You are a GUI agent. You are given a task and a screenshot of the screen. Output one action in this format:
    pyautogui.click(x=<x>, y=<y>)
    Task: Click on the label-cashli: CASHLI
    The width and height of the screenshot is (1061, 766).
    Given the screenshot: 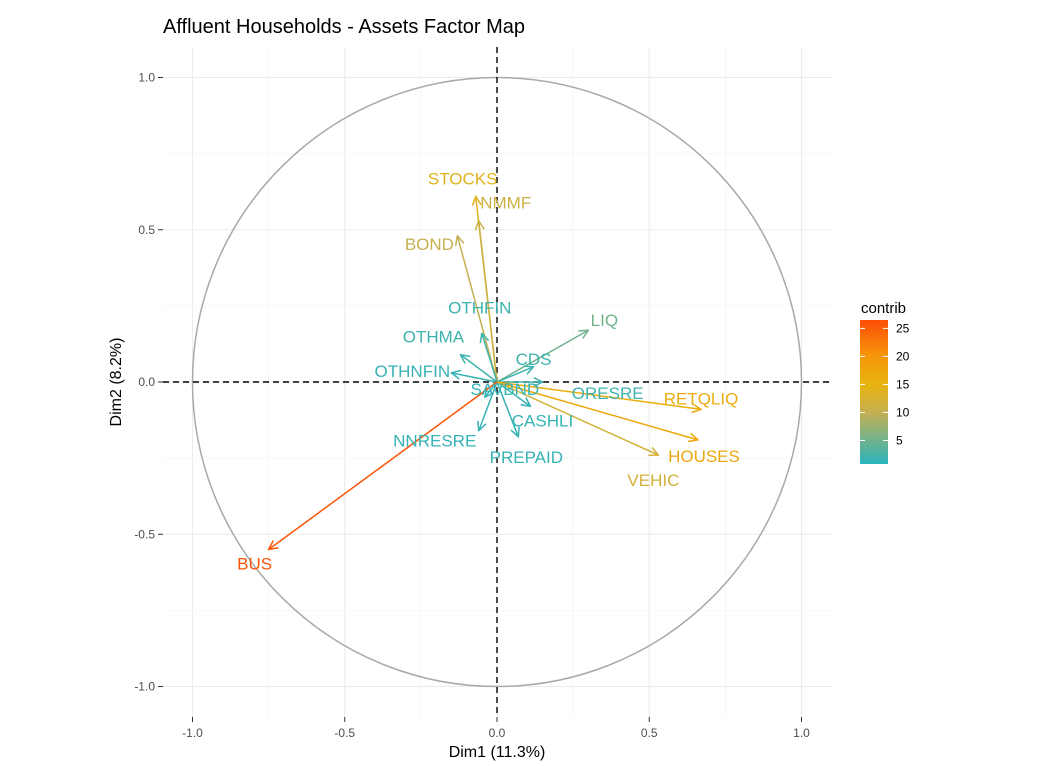 What is the action you would take?
    pyautogui.click(x=542, y=420)
    